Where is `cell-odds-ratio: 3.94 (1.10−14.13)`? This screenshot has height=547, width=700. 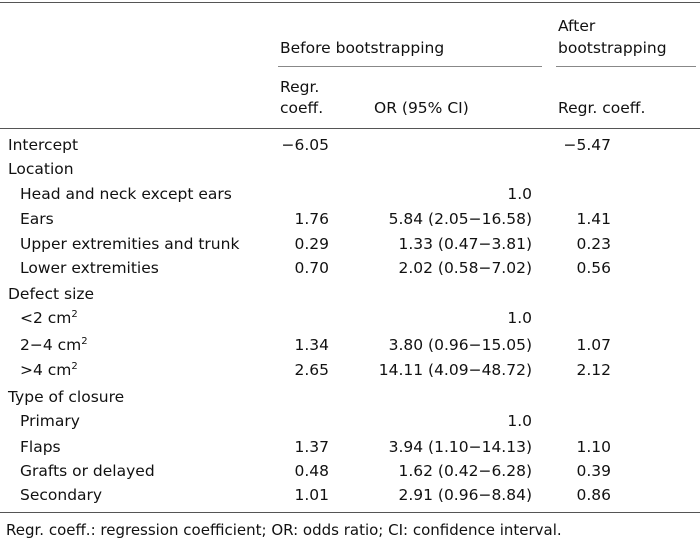
cell-odds-ratio: 3.94 (1.10−14.13) is located at coordinates (460, 447).